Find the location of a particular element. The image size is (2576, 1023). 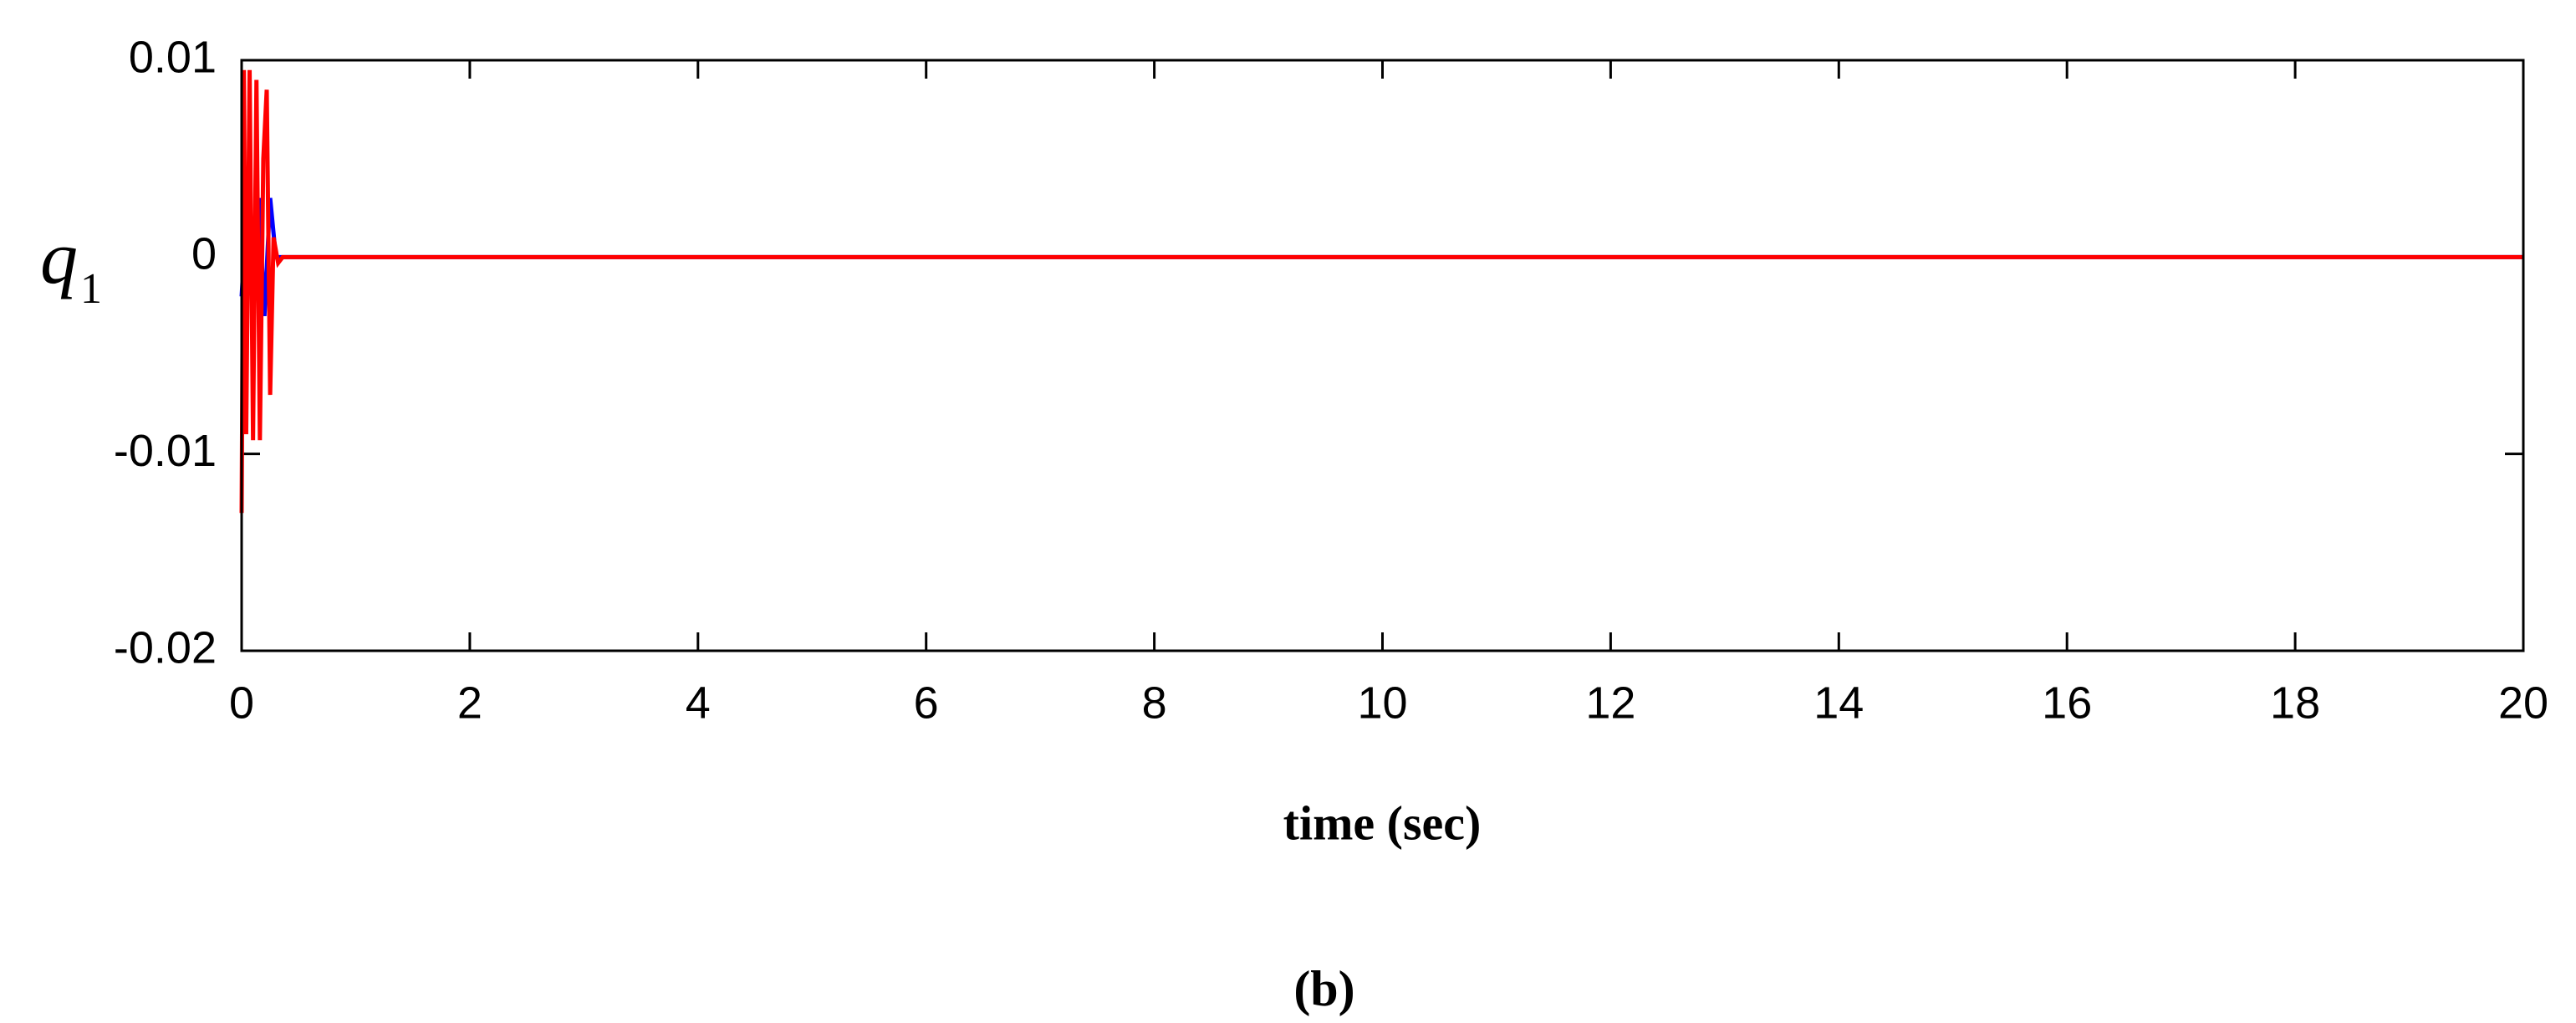

caption: (b) is located at coordinates (1324, 989).